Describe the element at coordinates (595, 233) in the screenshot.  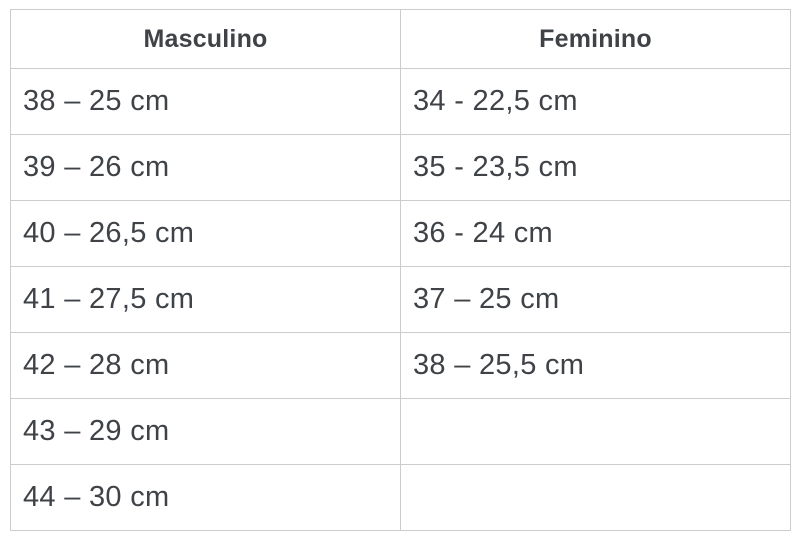
I see `cell-feminino: 36 - 24 cm` at that location.